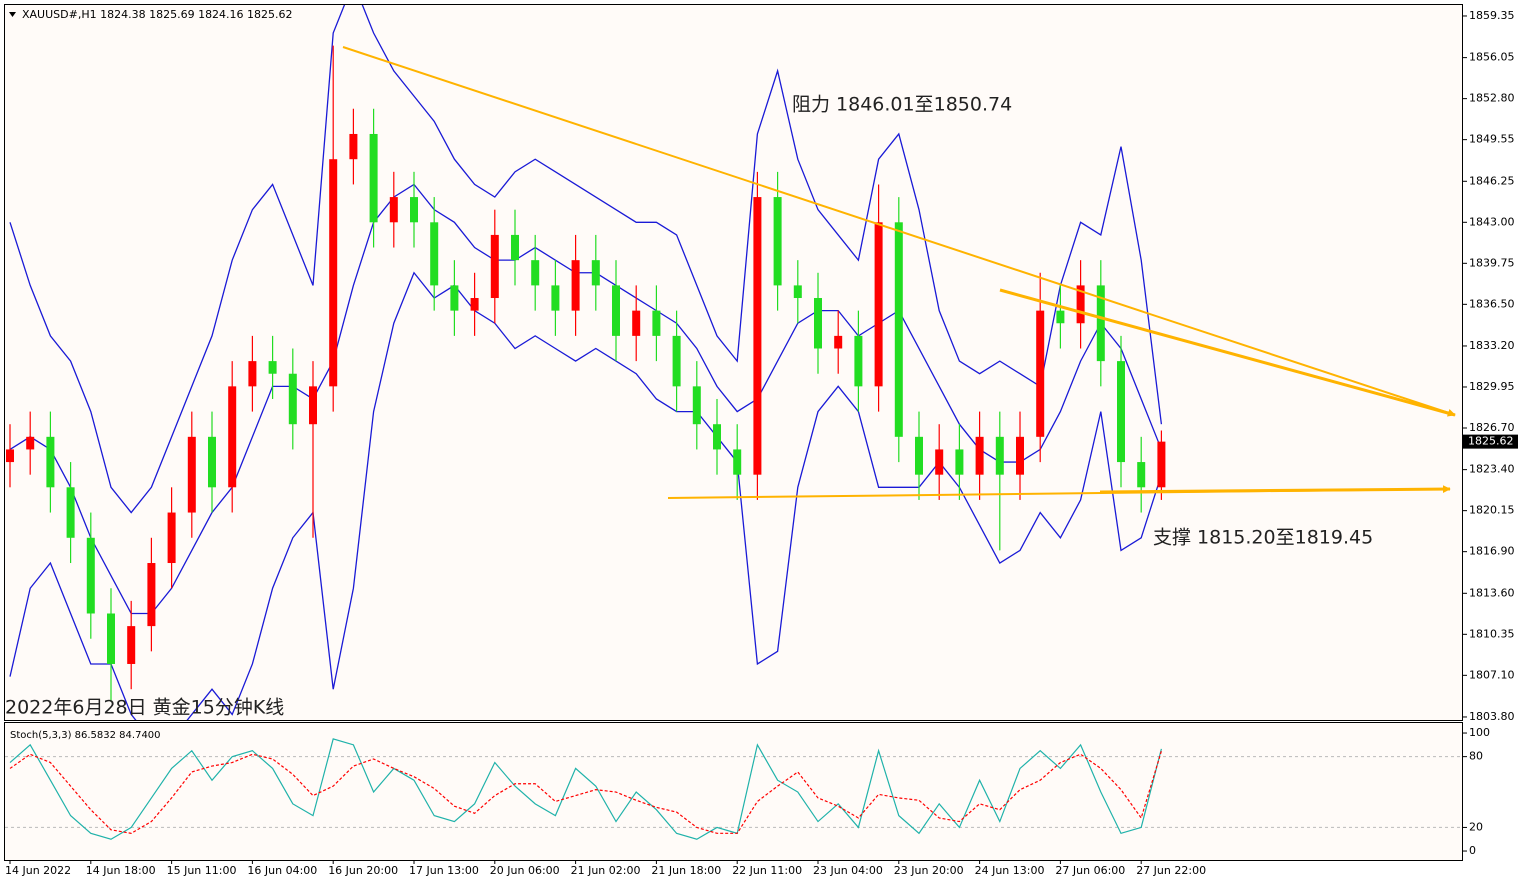 The image size is (1523, 889). What do you see at coordinates (1171, 870) in the screenshot?
I see `x-tick-label: 27 Jun 22:00` at bounding box center [1171, 870].